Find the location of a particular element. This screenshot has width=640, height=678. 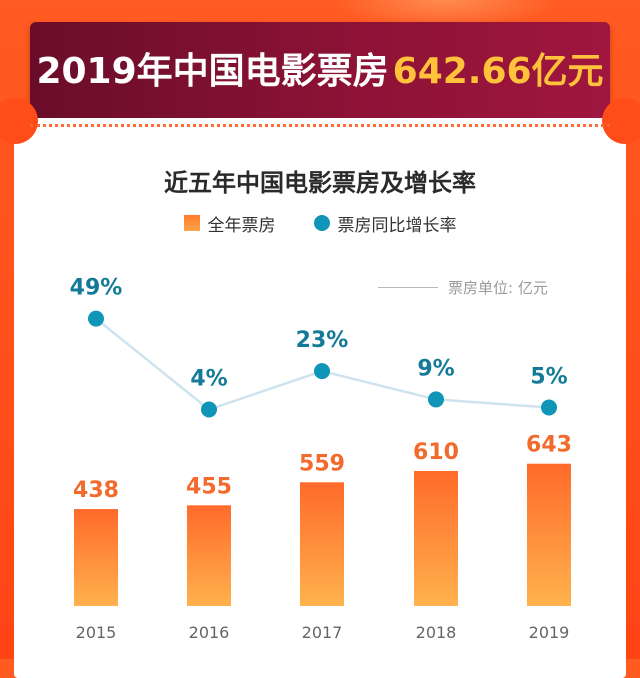

bar-2017 is located at coordinates (322, 544).